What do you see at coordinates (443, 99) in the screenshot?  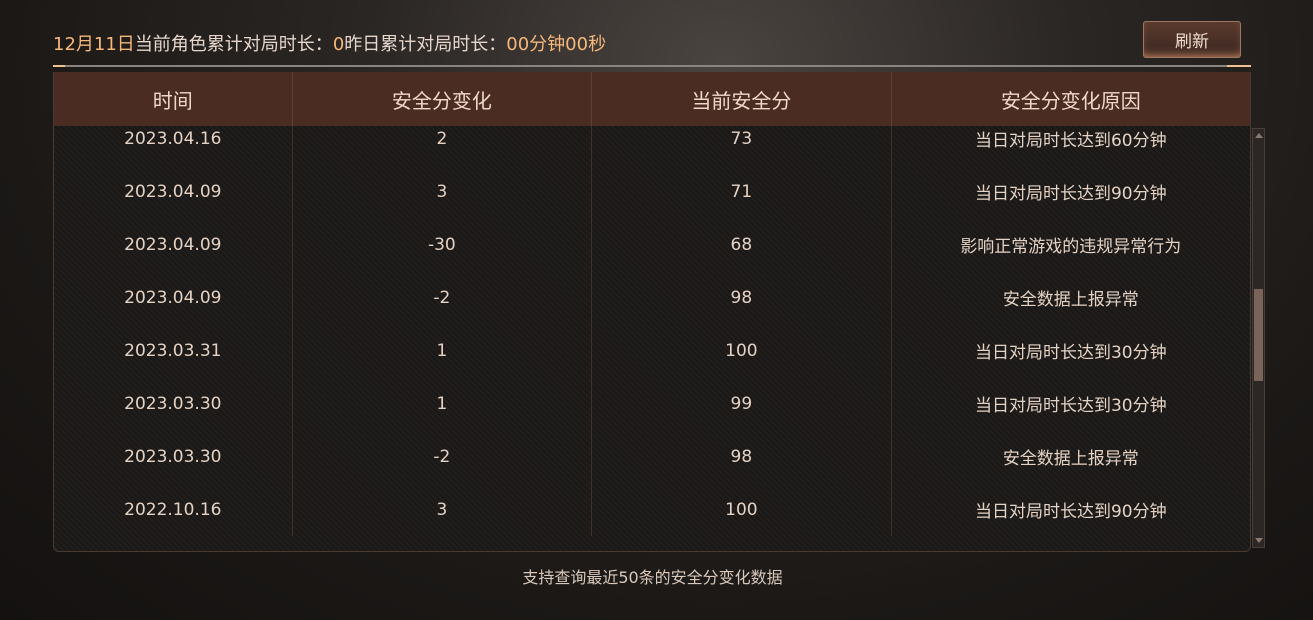 I see `column-header-change: 安全分变化` at bounding box center [443, 99].